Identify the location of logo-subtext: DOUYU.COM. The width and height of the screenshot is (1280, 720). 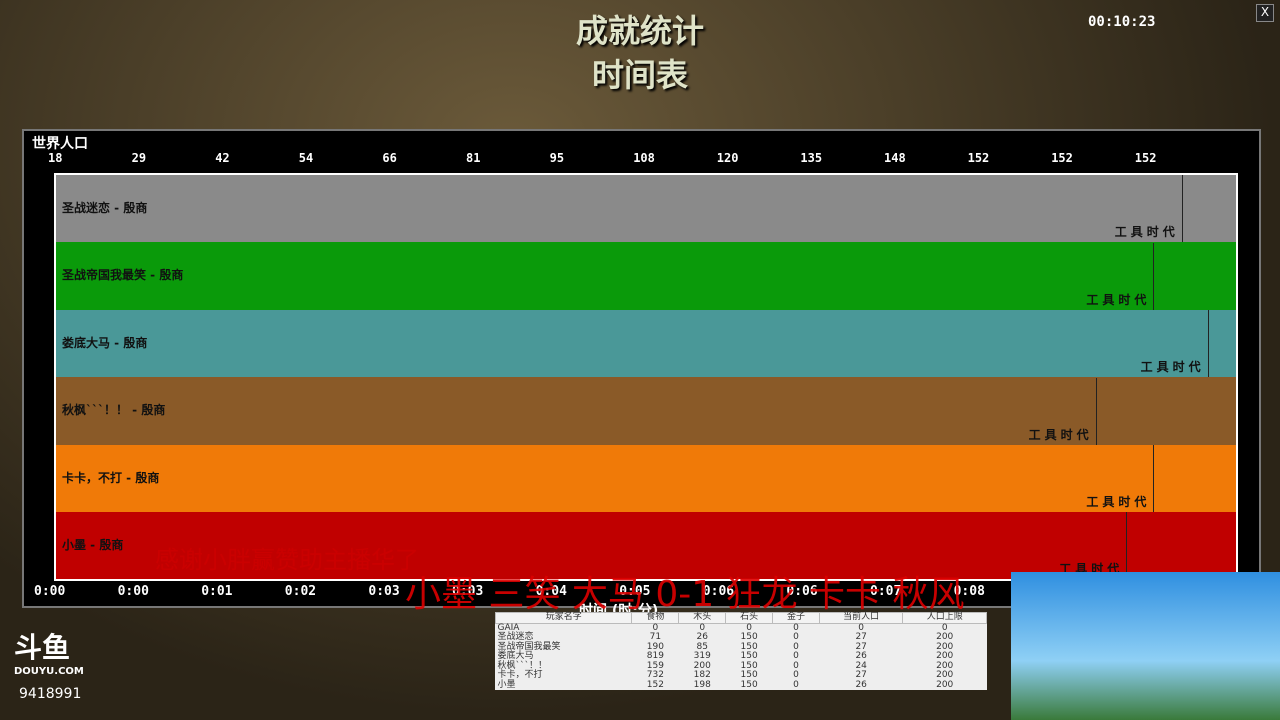
(49, 671).